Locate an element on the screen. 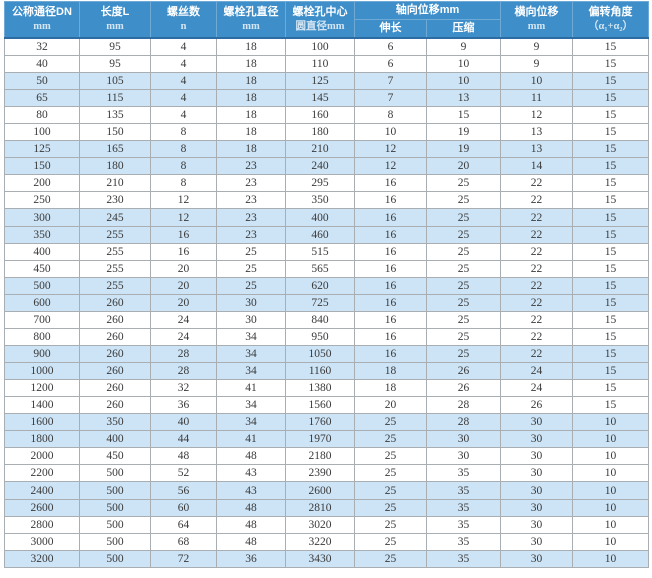 The width and height of the screenshot is (652, 578). table-cell: 1970 is located at coordinates (320, 439).